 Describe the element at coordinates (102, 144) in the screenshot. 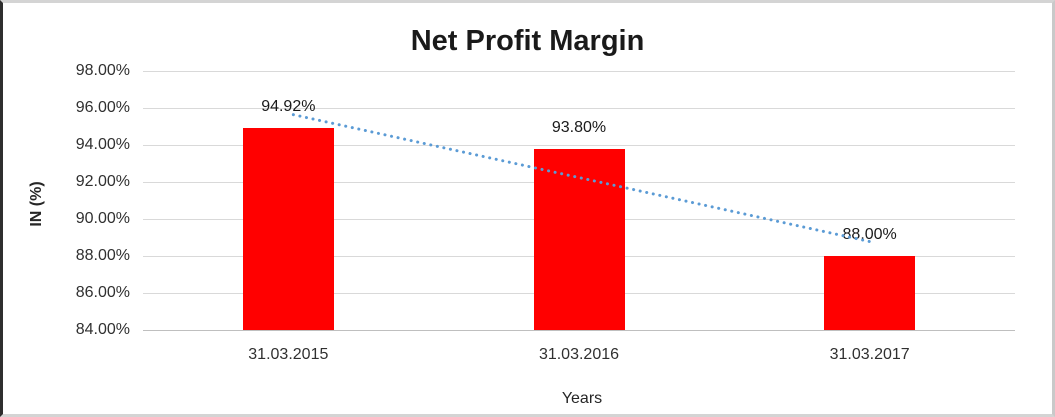

I see `y-tick-label: 94.00%` at that location.